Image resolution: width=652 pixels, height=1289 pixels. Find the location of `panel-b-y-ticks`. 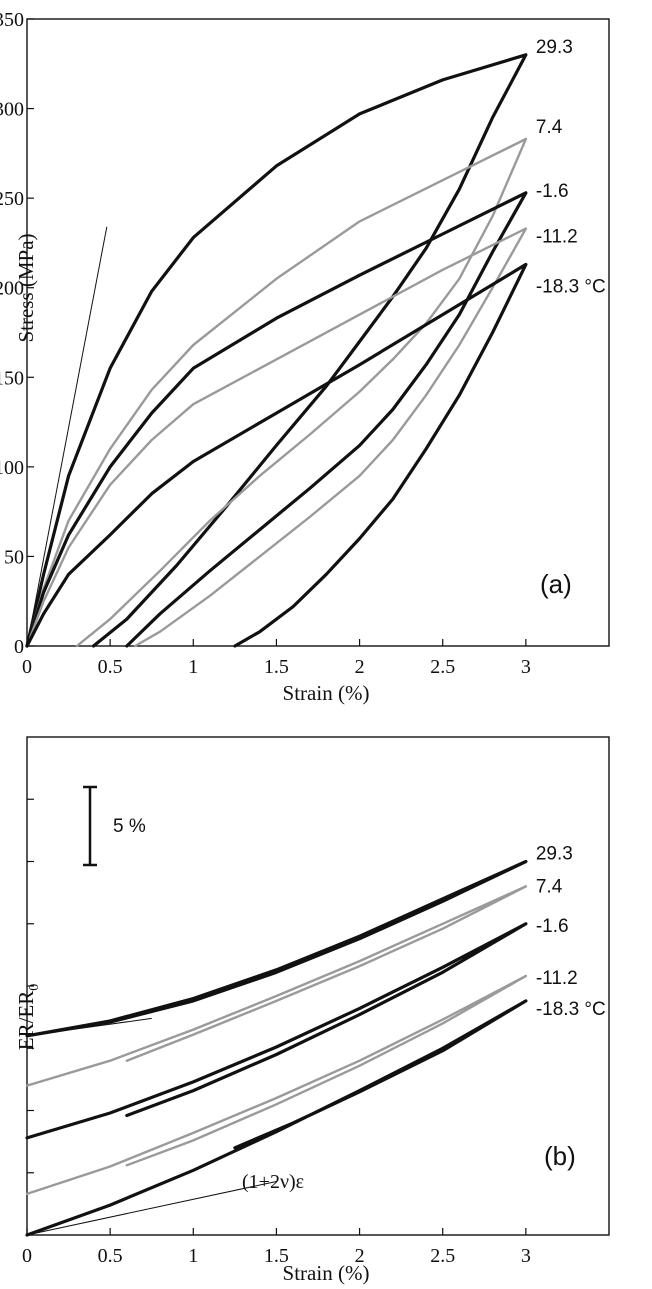

panel-b-y-ticks is located at coordinates (30, 986).